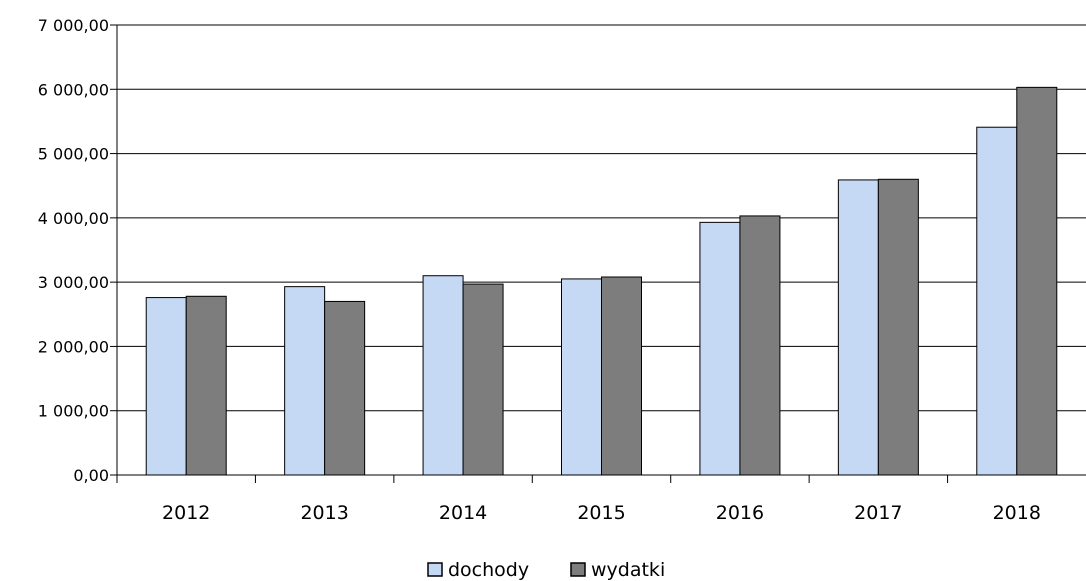  What do you see at coordinates (483, 379) in the screenshot?
I see `bar-wydatki-2014` at bounding box center [483, 379].